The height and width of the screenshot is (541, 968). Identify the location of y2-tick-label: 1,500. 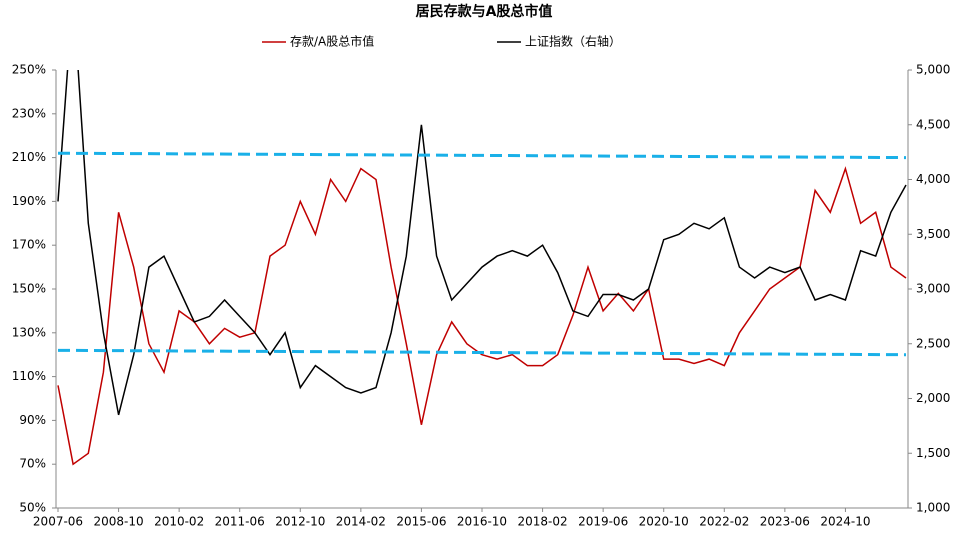
(933, 453).